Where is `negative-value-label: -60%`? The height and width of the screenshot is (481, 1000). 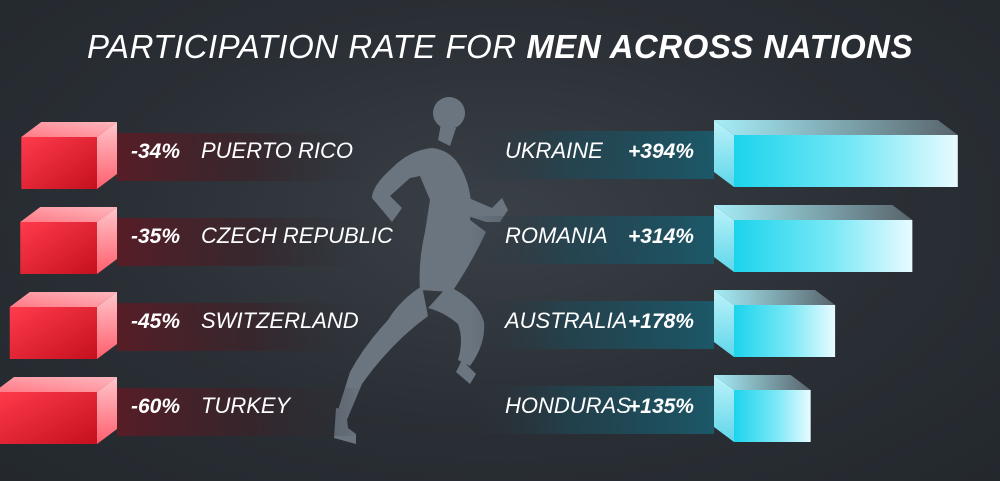 negative-value-label: -60% is located at coordinates (155, 406).